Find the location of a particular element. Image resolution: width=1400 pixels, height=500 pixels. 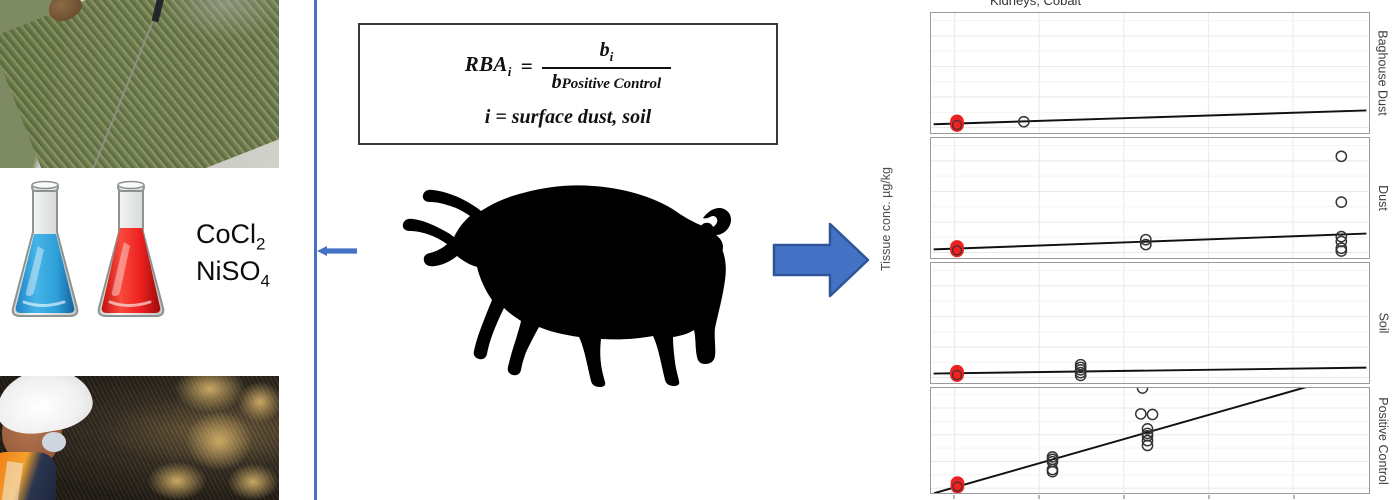

erlenmeyer-flask-blue is located at coordinates (45, 248).